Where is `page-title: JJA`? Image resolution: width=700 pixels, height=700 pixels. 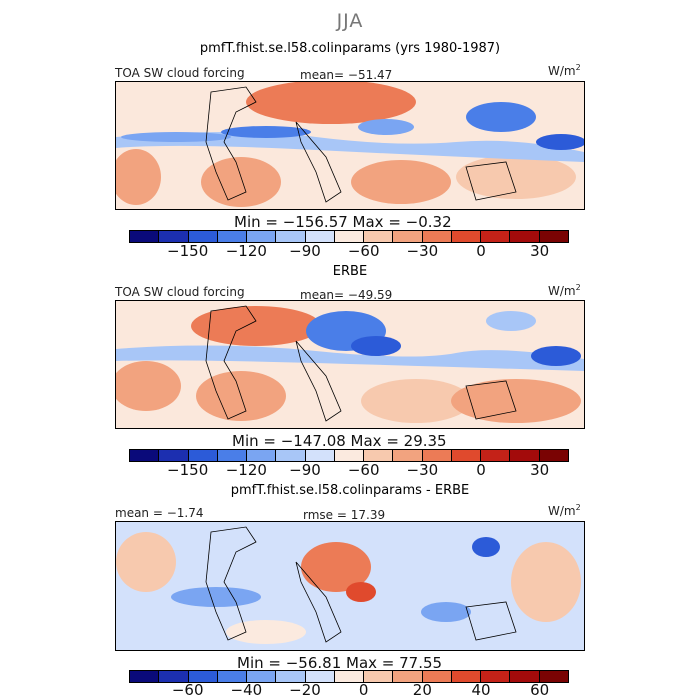
page-title: JJA is located at coordinates (350, 21).